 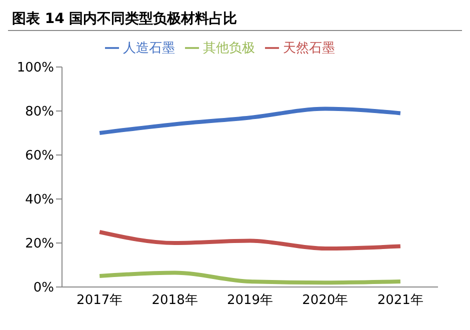 What do you see at coordinates (325, 300) in the screenshot?
I see `x-tick-label: 2020年` at bounding box center [325, 300].